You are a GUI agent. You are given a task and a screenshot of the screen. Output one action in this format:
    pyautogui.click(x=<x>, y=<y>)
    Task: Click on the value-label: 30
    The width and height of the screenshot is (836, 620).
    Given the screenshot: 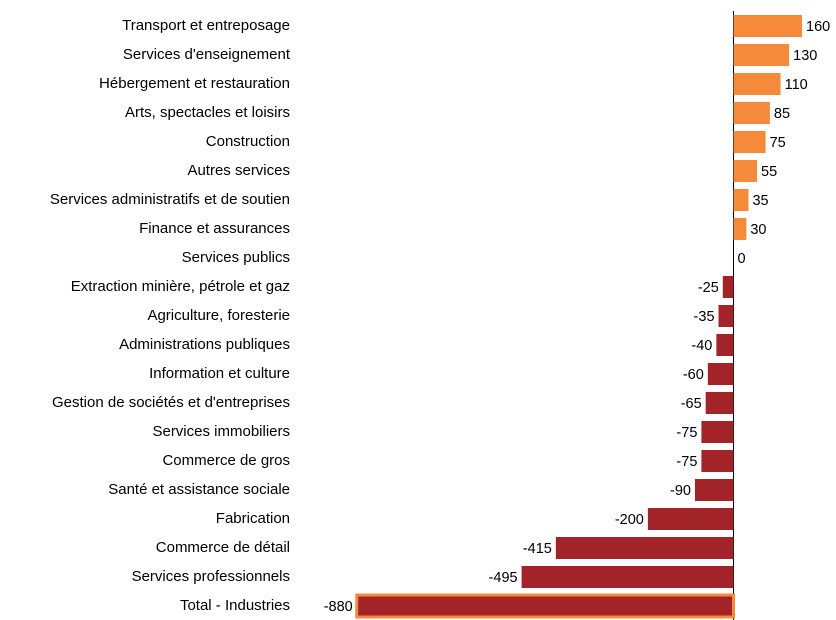 What is the action you would take?
    pyautogui.click(x=758, y=230)
    